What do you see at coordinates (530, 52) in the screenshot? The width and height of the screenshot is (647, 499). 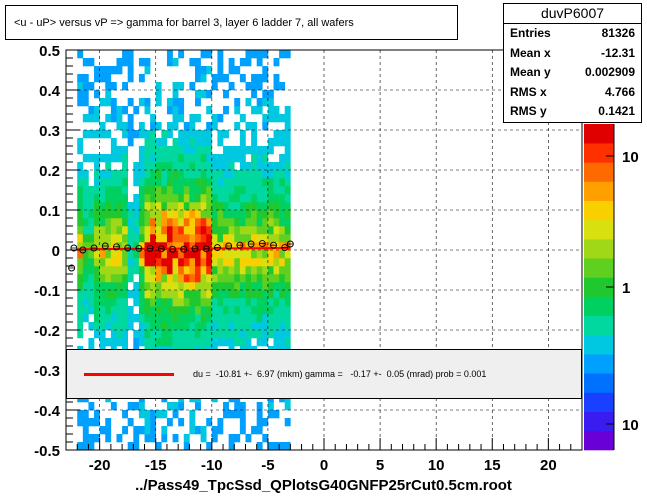 I see `stats-label: Mean x` at bounding box center [530, 52].